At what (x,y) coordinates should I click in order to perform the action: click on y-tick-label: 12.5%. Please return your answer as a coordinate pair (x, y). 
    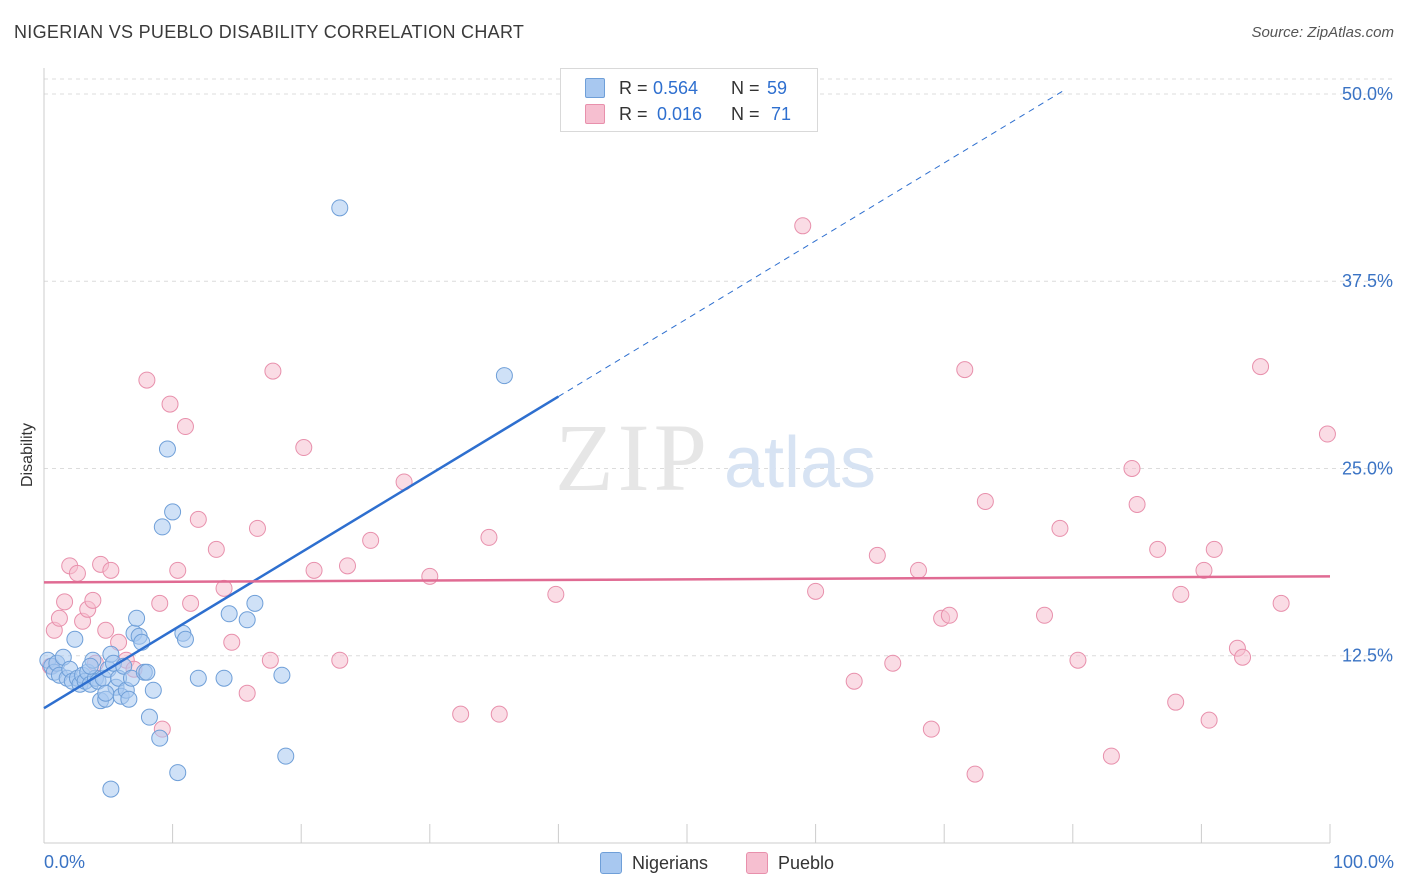
    Looking at the image, I should click on (1367, 656).